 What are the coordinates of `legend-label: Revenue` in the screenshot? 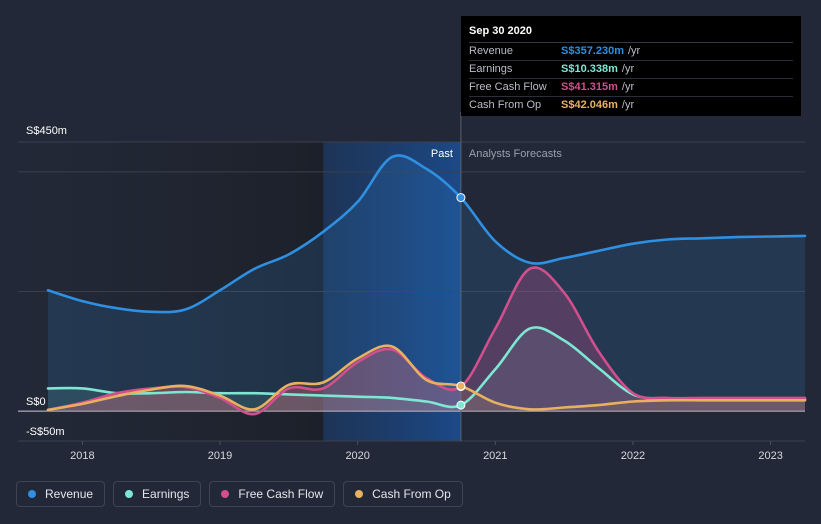 It's located at (69, 494).